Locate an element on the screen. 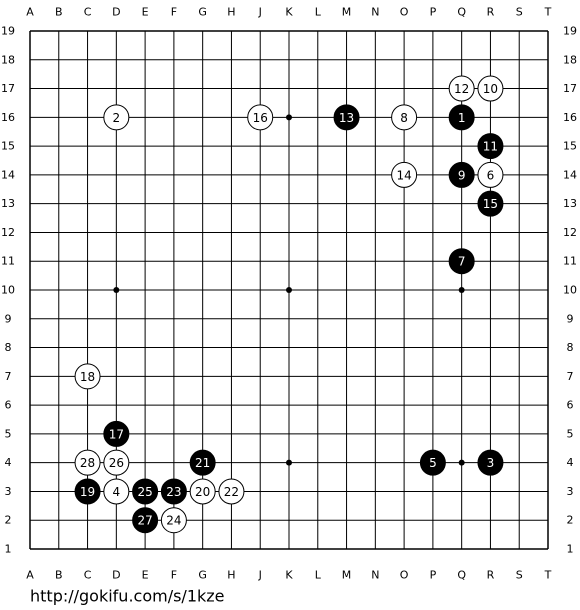 The width and height of the screenshot is (580, 610). move-number: 19 is located at coordinates (87, 492).